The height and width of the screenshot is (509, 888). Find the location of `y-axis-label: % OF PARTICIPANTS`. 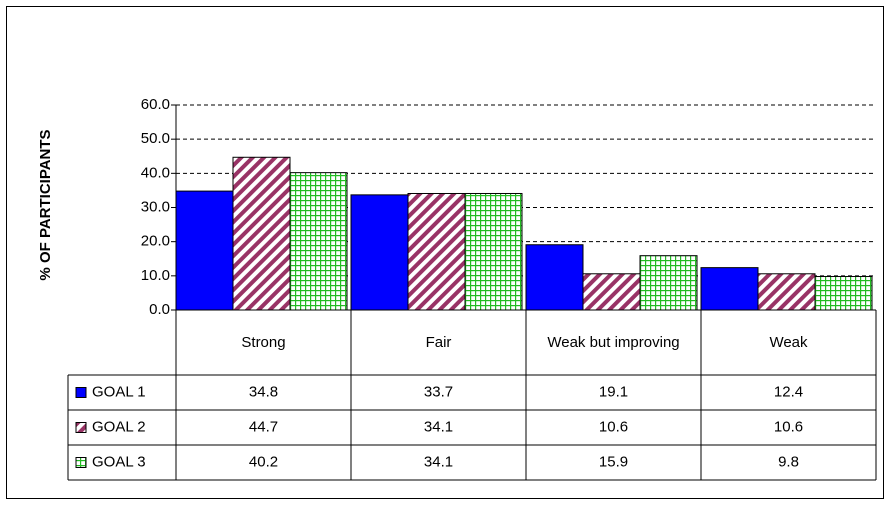

y-axis-label: % OF PARTICIPANTS is located at coordinates (45, 204).